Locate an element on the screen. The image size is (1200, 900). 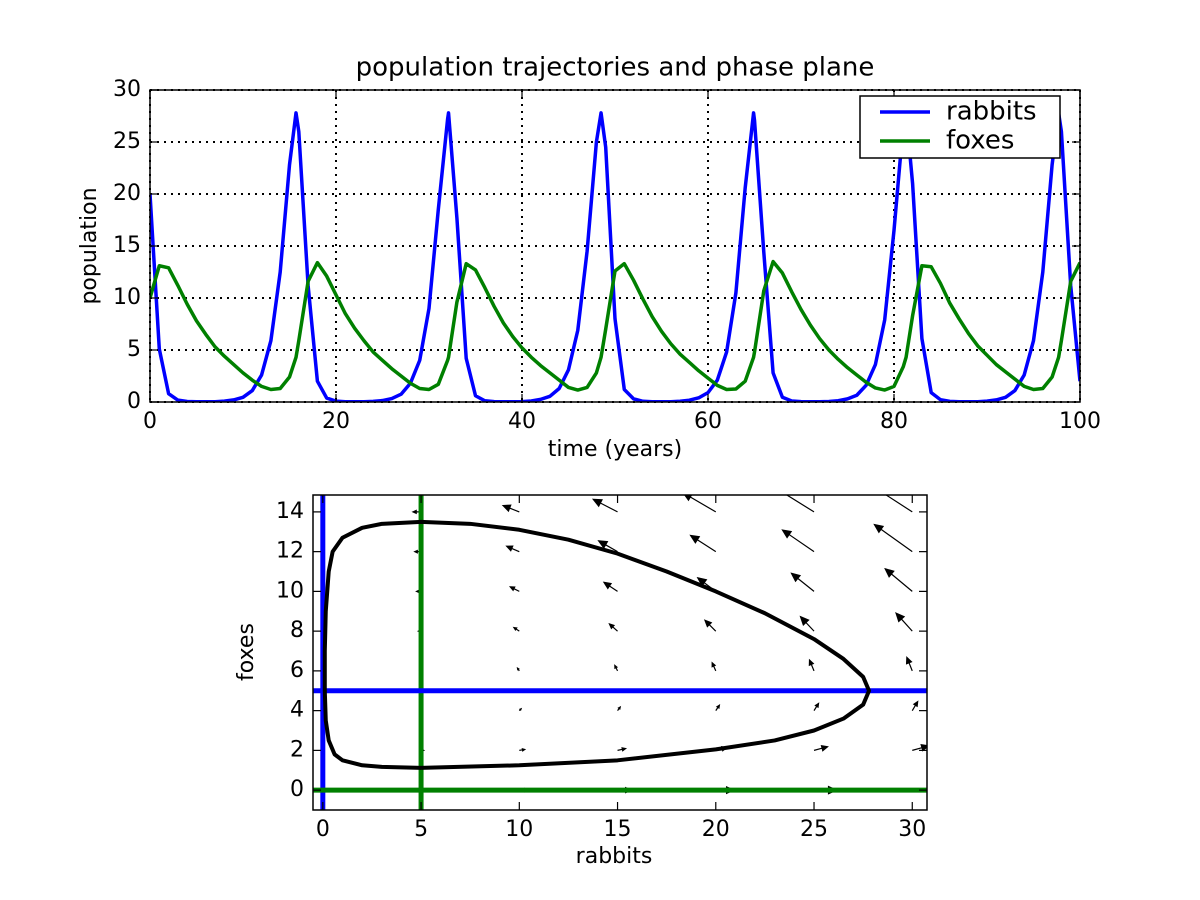
x-axis-label: rabbits is located at coordinates (614, 856).